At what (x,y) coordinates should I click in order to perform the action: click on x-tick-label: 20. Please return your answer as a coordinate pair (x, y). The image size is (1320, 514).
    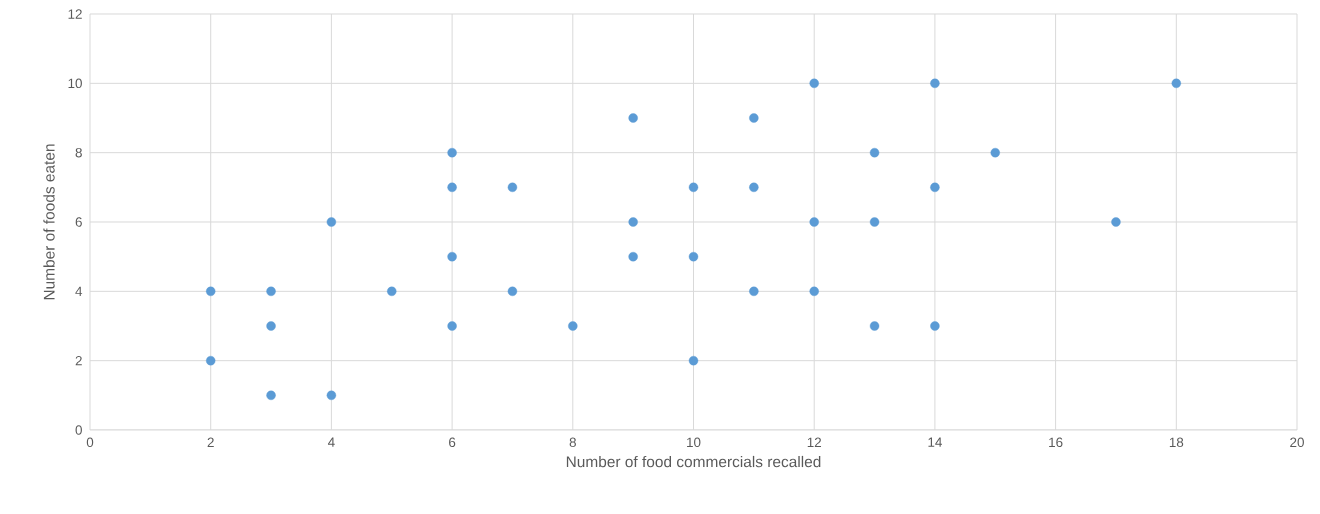
    Looking at the image, I should click on (1297, 442).